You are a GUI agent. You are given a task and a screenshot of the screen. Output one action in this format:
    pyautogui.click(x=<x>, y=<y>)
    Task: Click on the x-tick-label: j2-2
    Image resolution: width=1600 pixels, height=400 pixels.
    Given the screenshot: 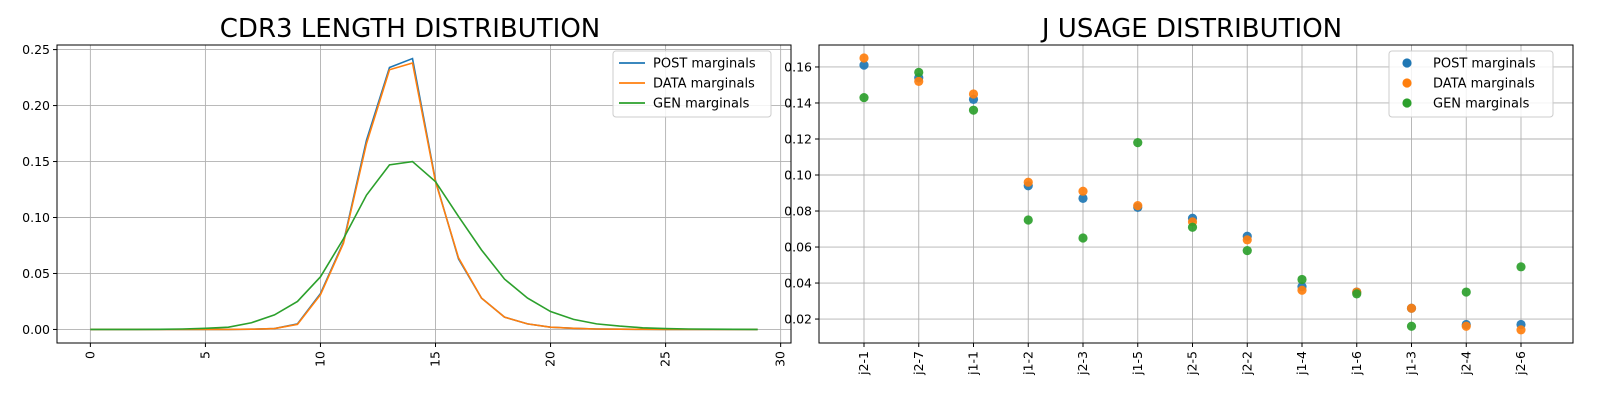 What is the action you would take?
    pyautogui.click(x=1246, y=363)
    